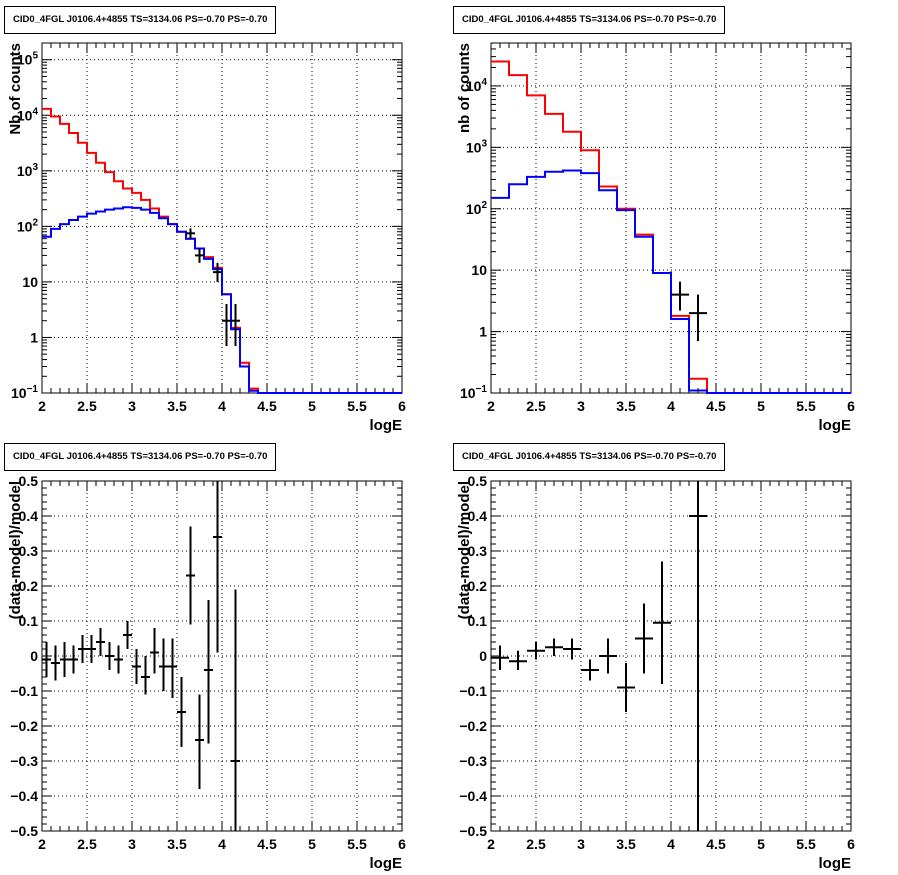  I want to click on y-tick-label: 10⁻¹, so click(24, 392).